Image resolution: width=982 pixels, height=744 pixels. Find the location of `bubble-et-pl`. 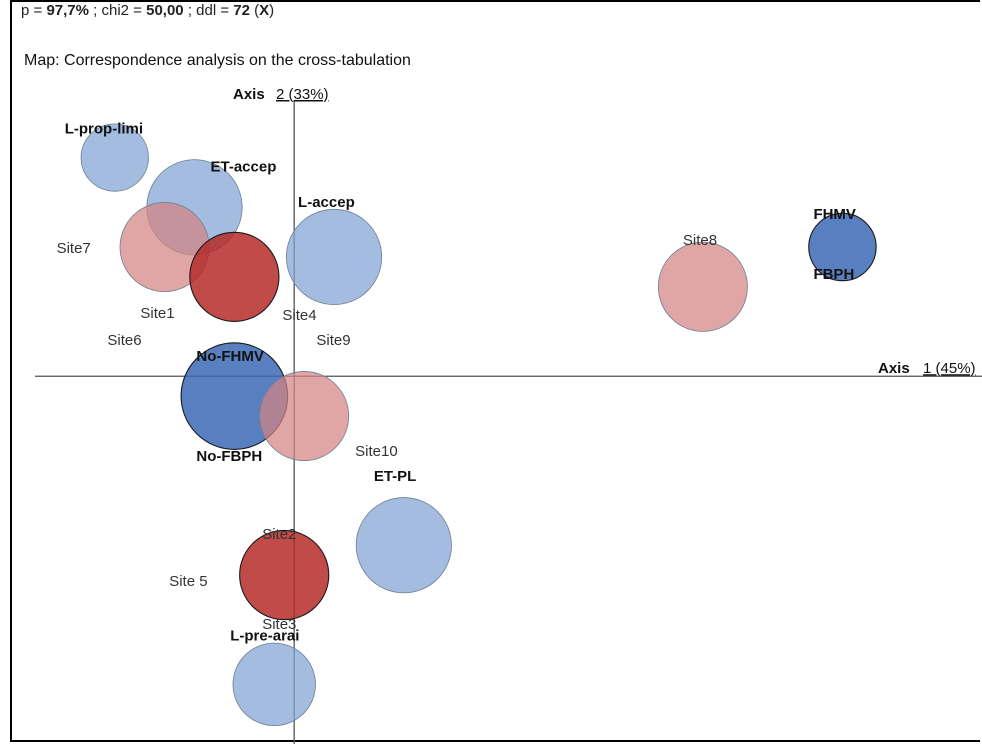

bubble-et-pl is located at coordinates (403, 545).